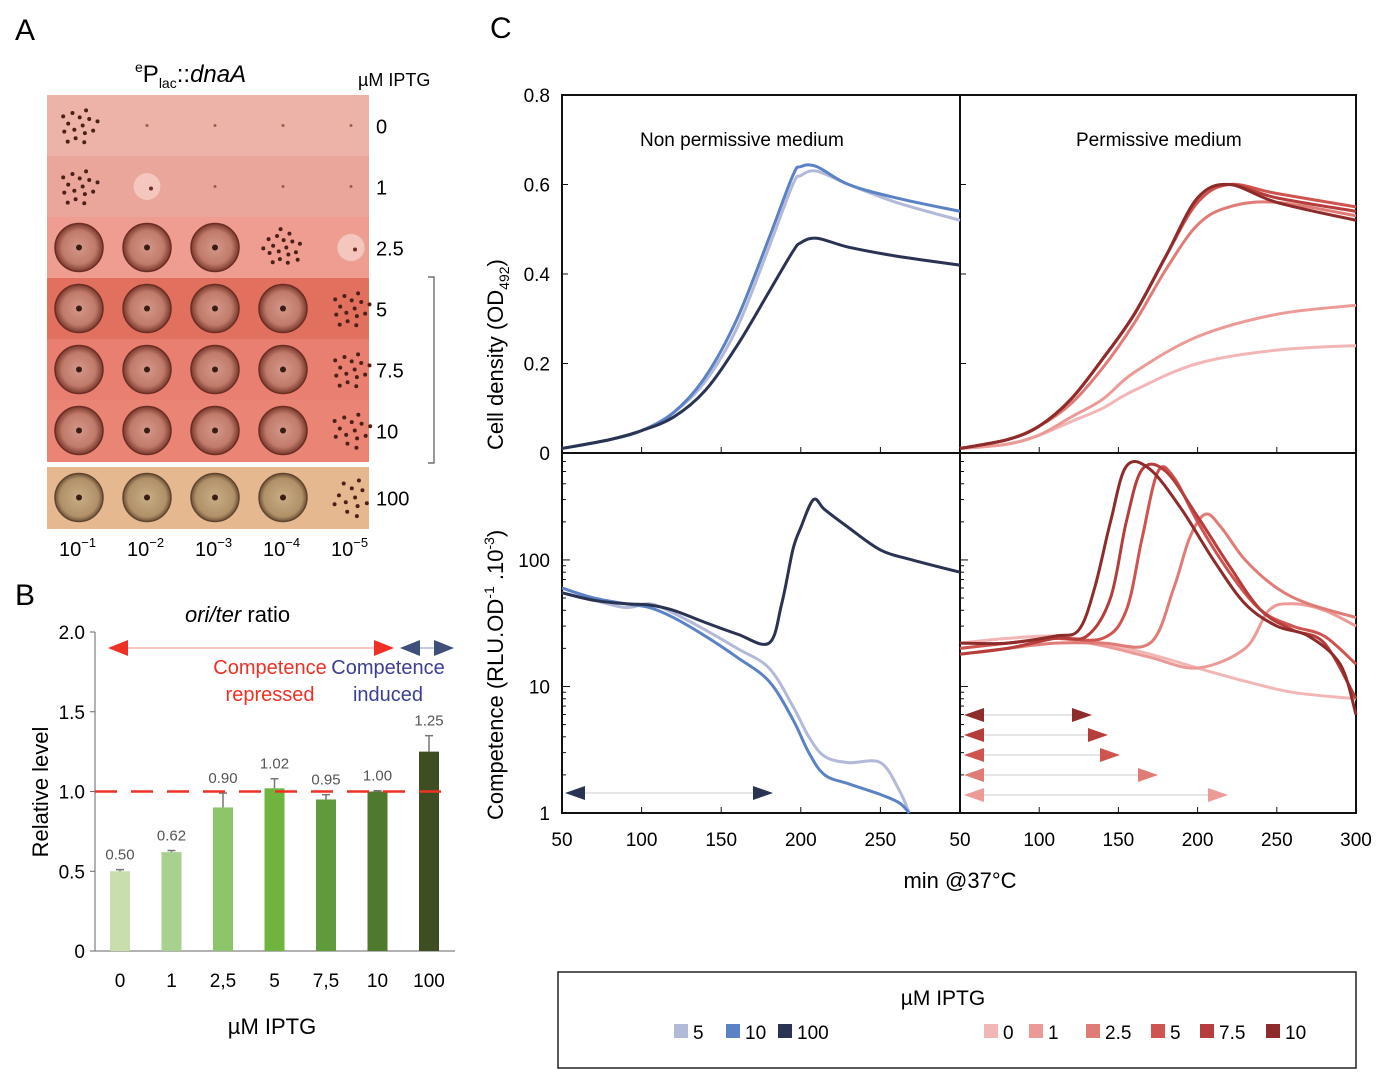 This screenshot has width=1385, height=1084. What do you see at coordinates (25, 595) in the screenshot?
I see `panel-b-letter: B` at bounding box center [25, 595].